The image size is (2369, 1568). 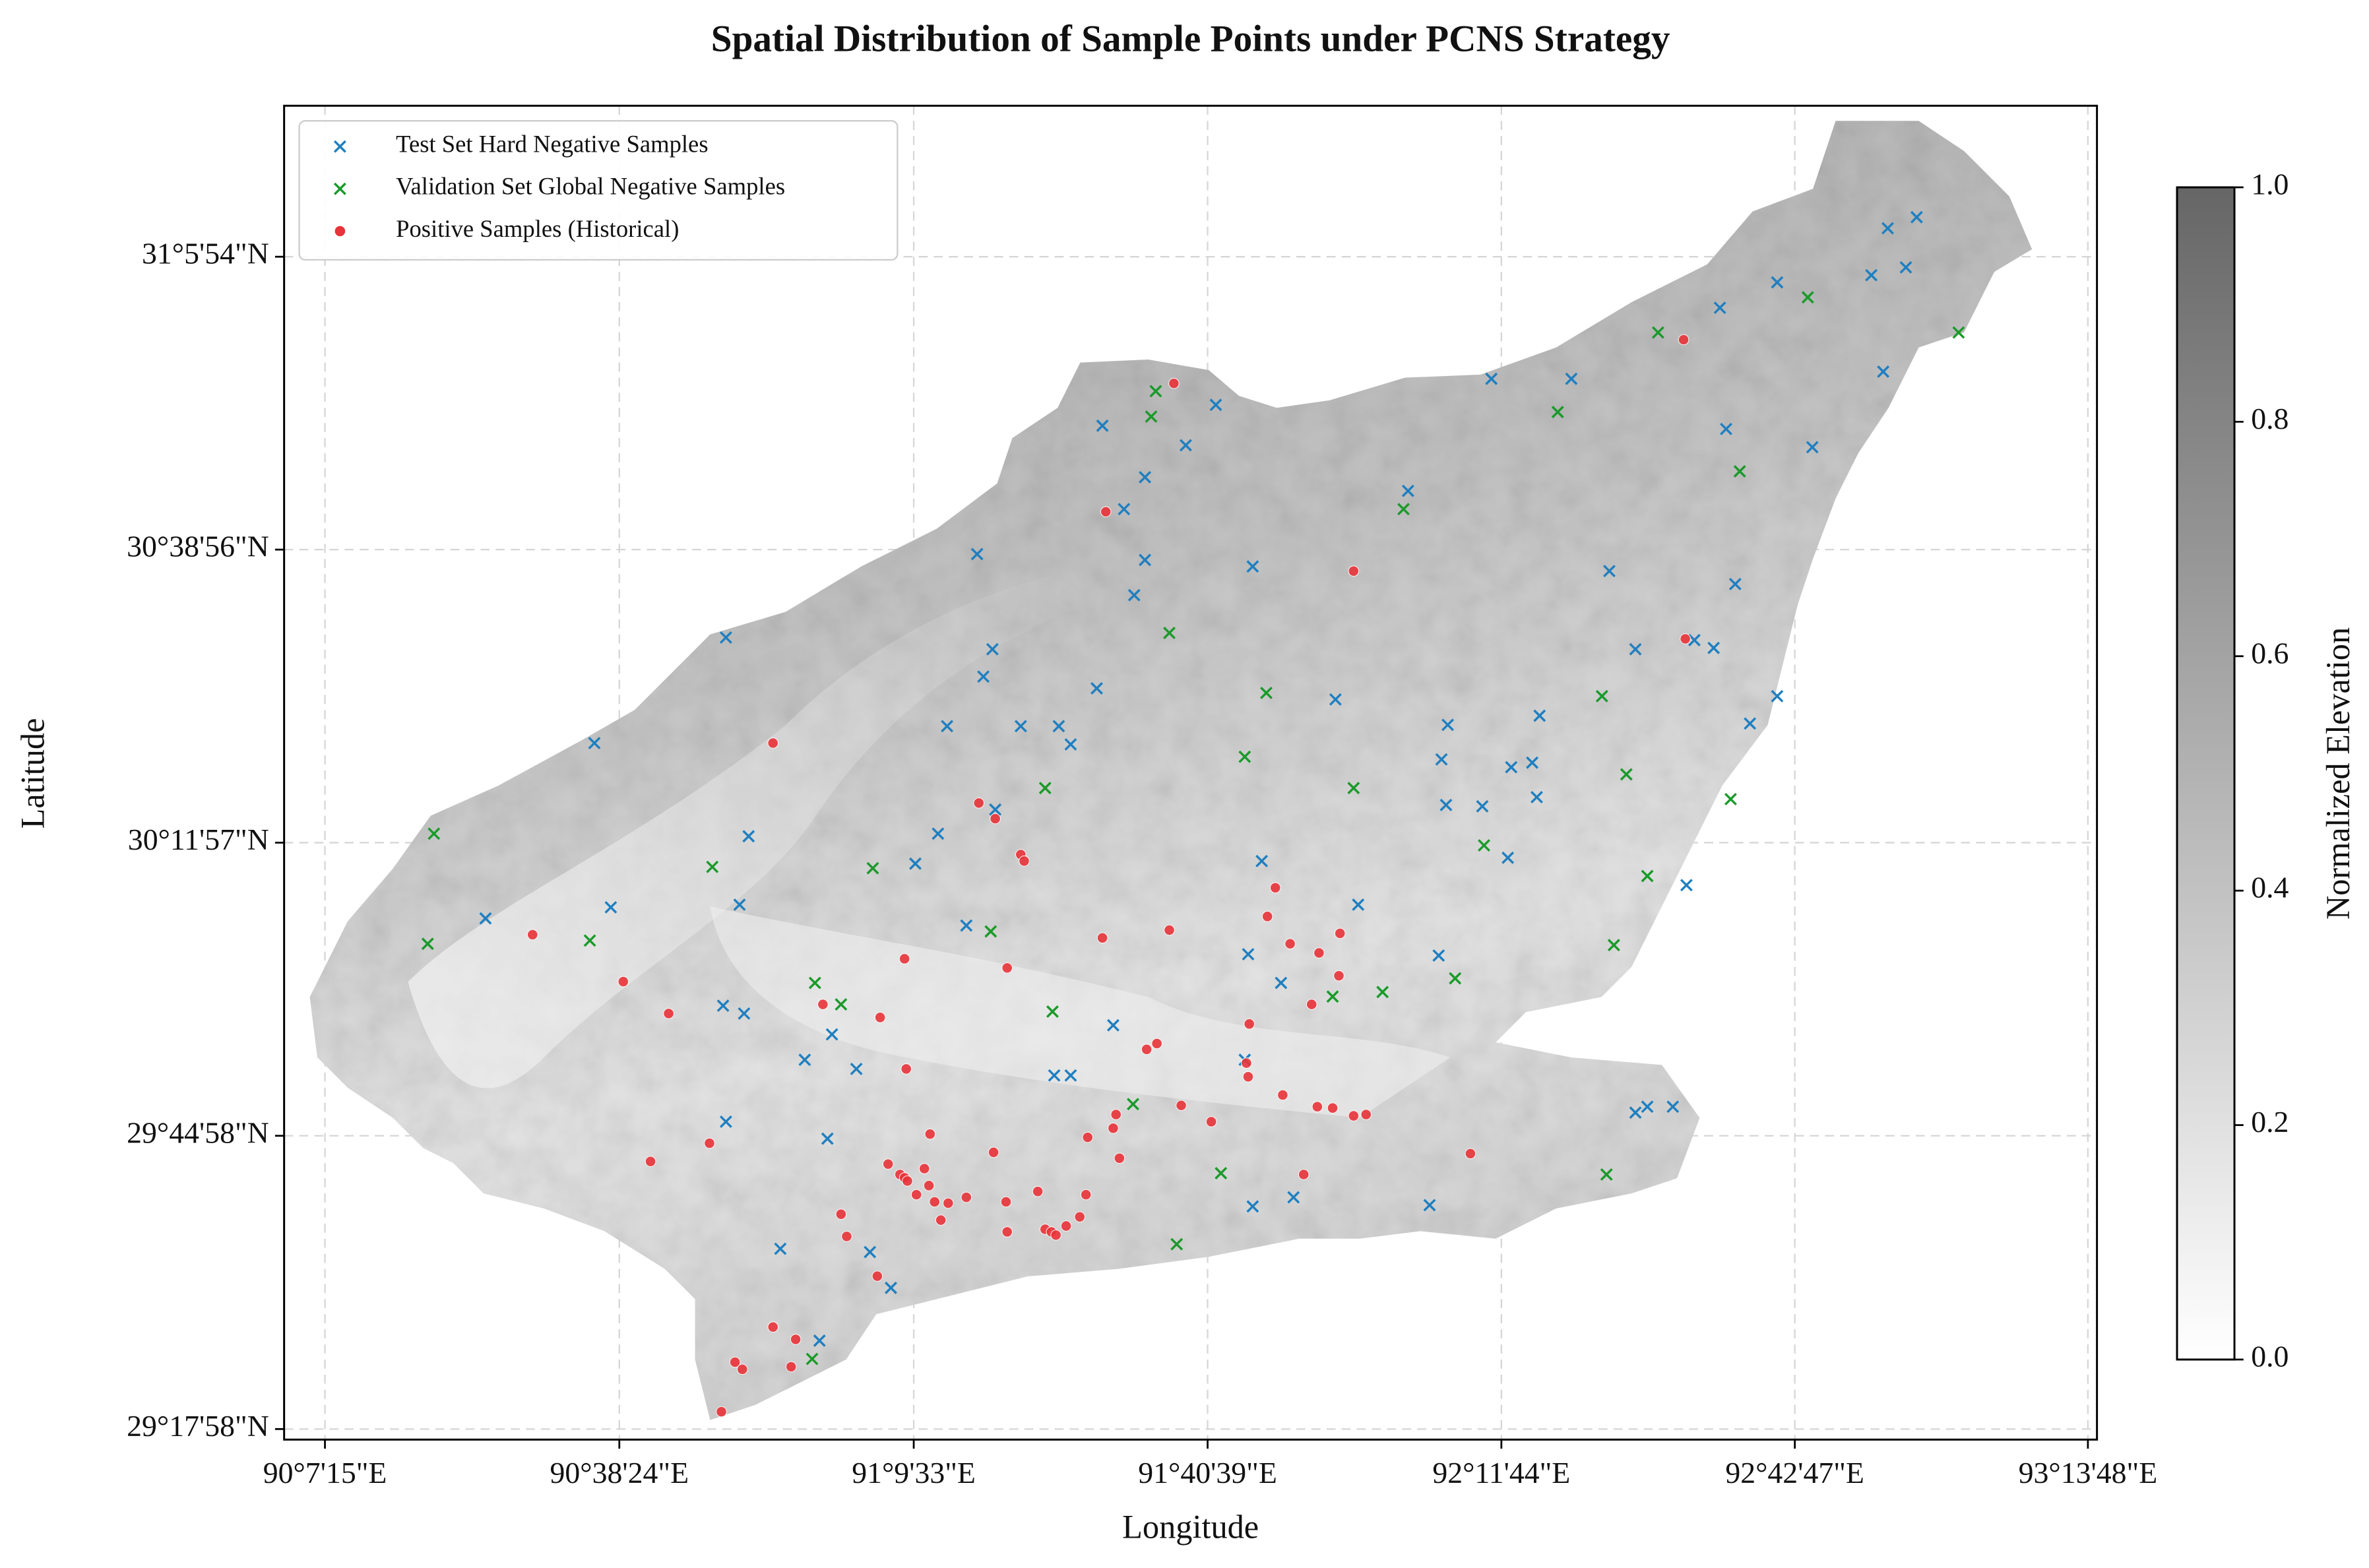 I want to click on colorbar-tick-label: 0.2, so click(x=2270, y=1122).